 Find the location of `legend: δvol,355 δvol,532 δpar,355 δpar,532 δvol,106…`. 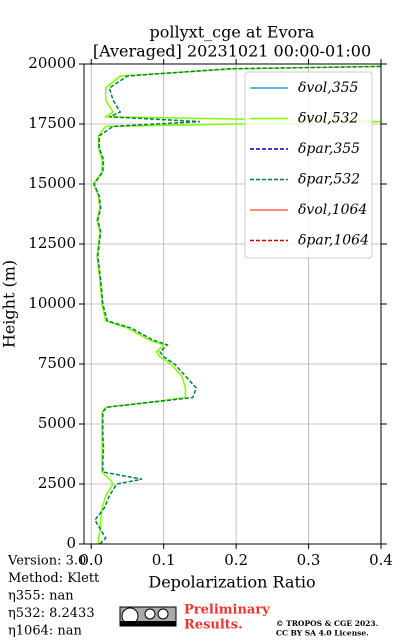

legend: δvol,355 δvol,532 δpar,355 δpar,532 δvol,106… is located at coordinates (308, 165).